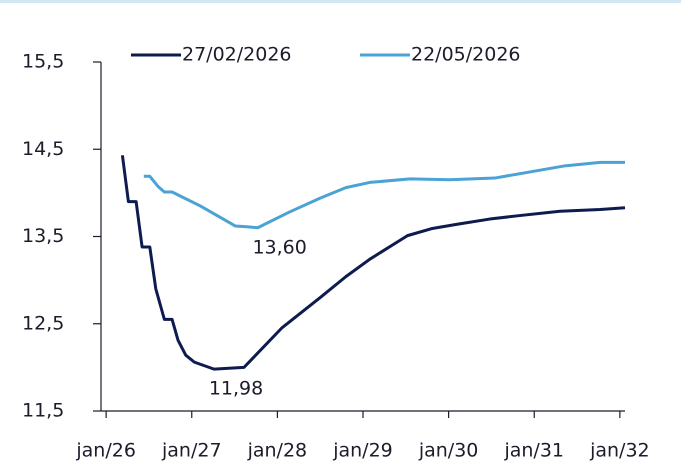 Image resolution: width=681 pixels, height=470 pixels. I want to click on y-tick-label: 14,5, so click(43, 149).